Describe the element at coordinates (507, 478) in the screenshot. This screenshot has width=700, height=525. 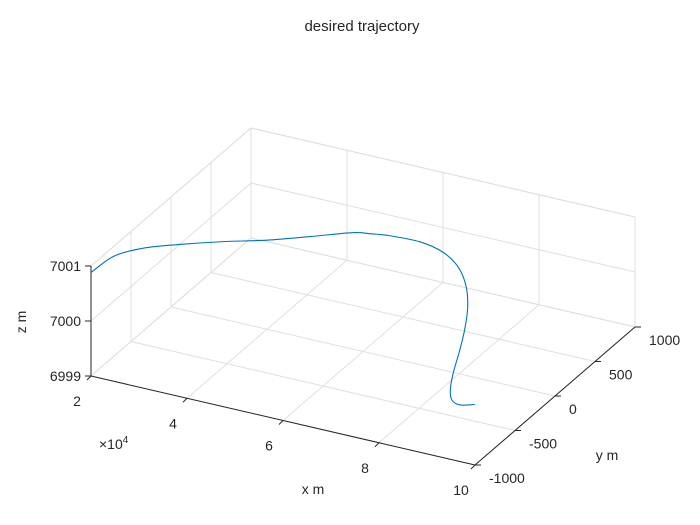
I see `y-tick-label: -1000` at that location.